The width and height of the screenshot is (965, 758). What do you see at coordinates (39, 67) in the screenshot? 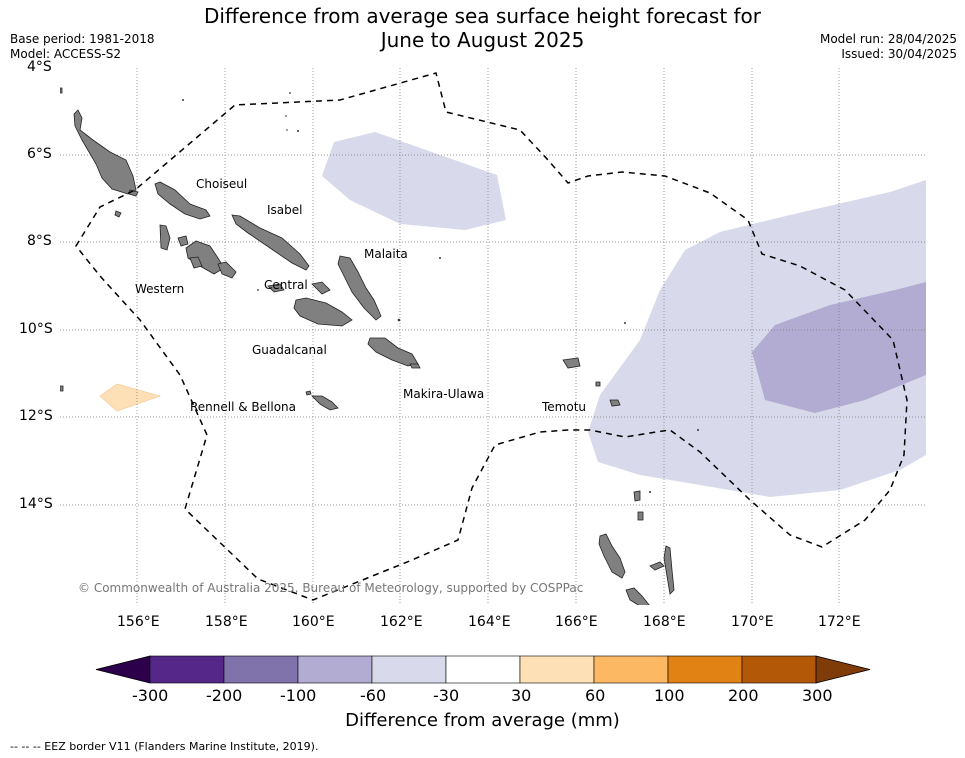
I see `lat-label-4s: 4°S` at bounding box center [39, 67].